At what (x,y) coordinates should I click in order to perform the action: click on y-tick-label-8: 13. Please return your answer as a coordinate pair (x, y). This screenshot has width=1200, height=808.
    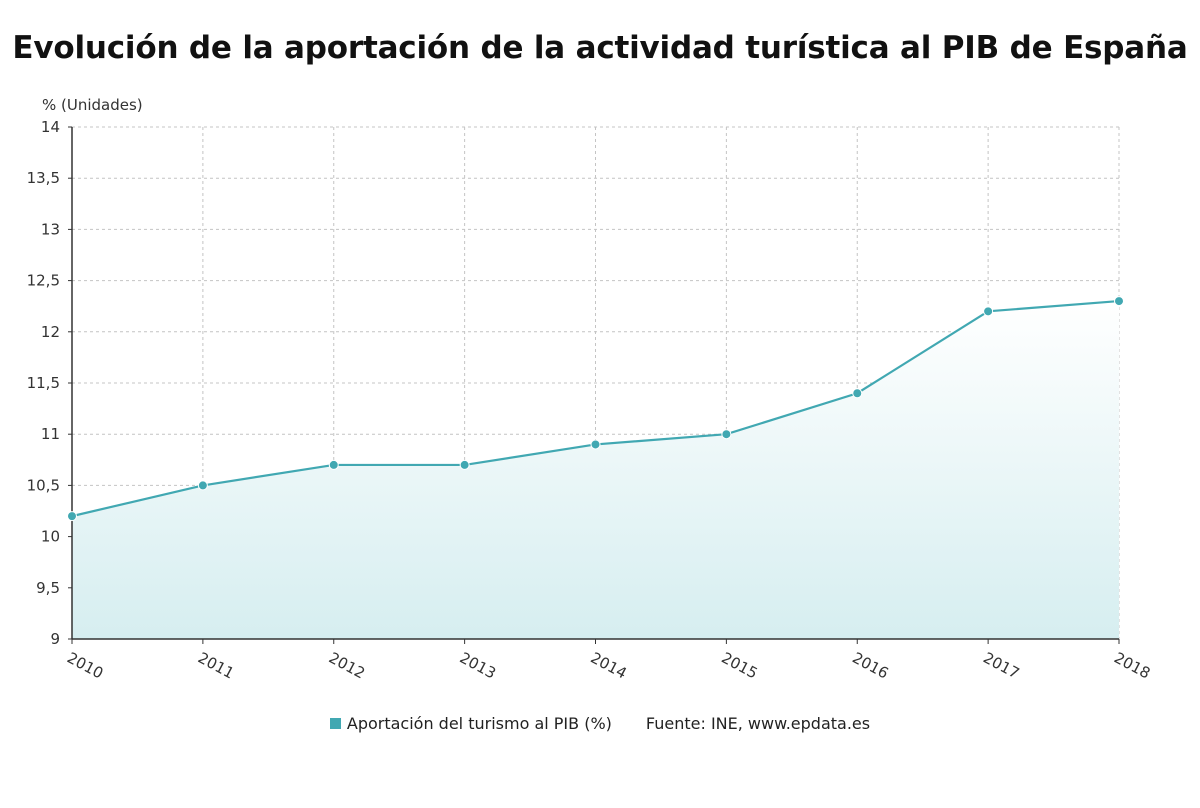
    Looking at the image, I should click on (50, 229).